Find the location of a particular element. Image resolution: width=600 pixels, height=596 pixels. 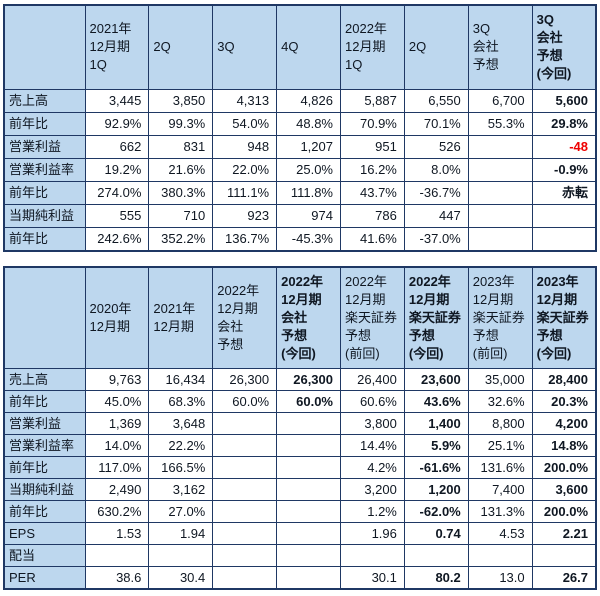

table-row: 営業利益 1,369 3,648 3,800 1,400 8,800 4,200 is located at coordinates (300, 423).